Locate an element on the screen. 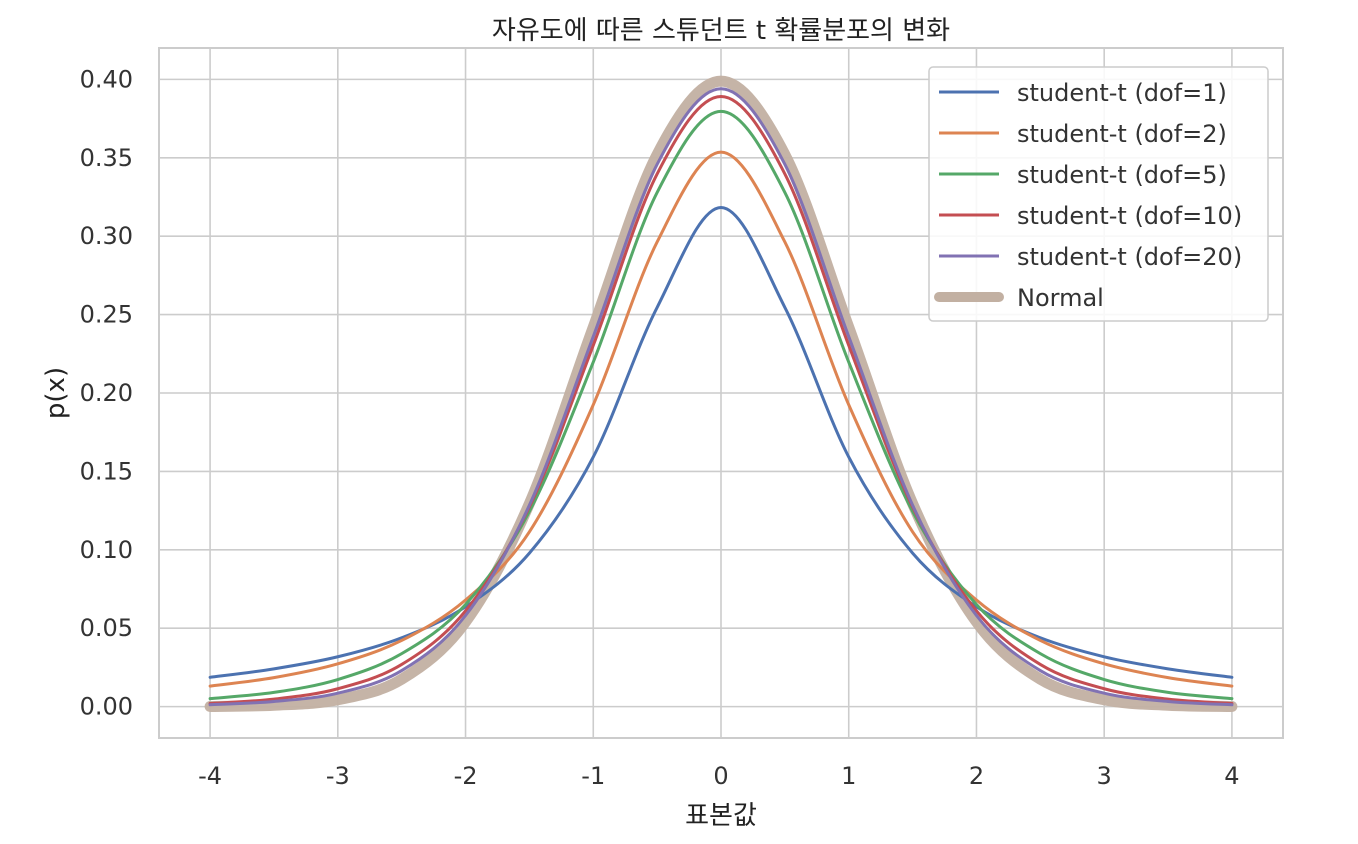 This screenshot has height=844, width=1358. legend-label: student-t (dof=20) is located at coordinates (1129, 257).